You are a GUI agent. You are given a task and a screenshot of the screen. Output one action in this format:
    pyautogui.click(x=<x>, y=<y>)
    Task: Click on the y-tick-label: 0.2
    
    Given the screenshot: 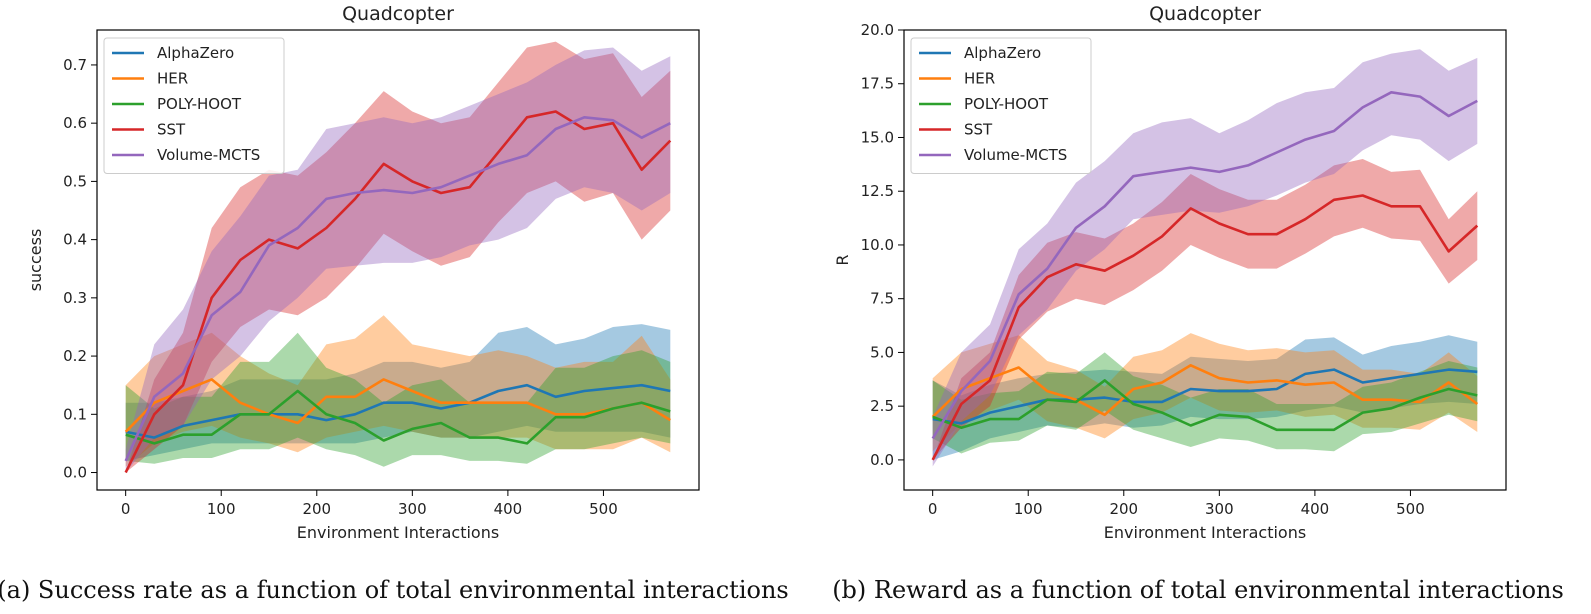 What is the action you would take?
    pyautogui.click(x=75, y=356)
    